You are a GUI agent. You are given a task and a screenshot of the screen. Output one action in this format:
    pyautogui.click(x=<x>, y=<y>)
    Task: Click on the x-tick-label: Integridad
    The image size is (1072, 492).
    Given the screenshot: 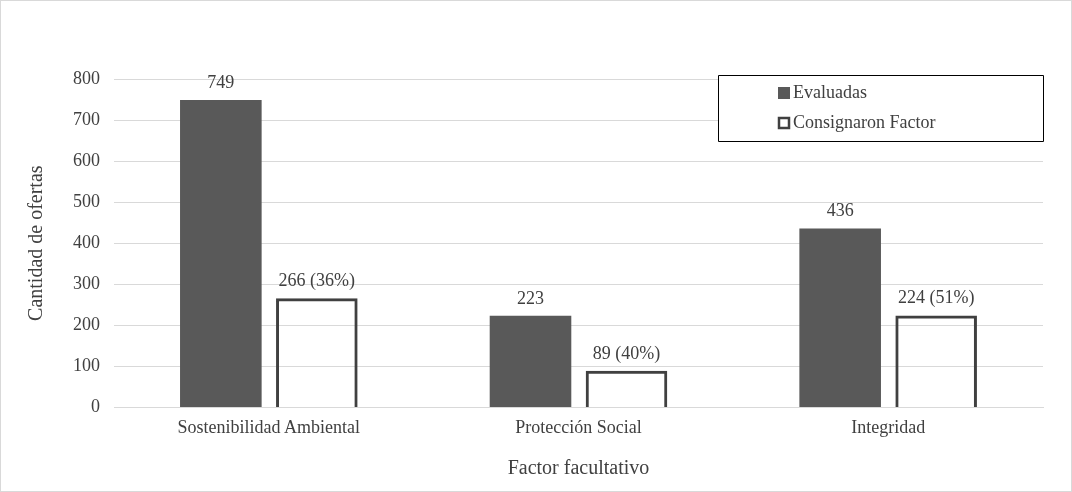 What is the action you would take?
    pyautogui.click(x=888, y=426)
    